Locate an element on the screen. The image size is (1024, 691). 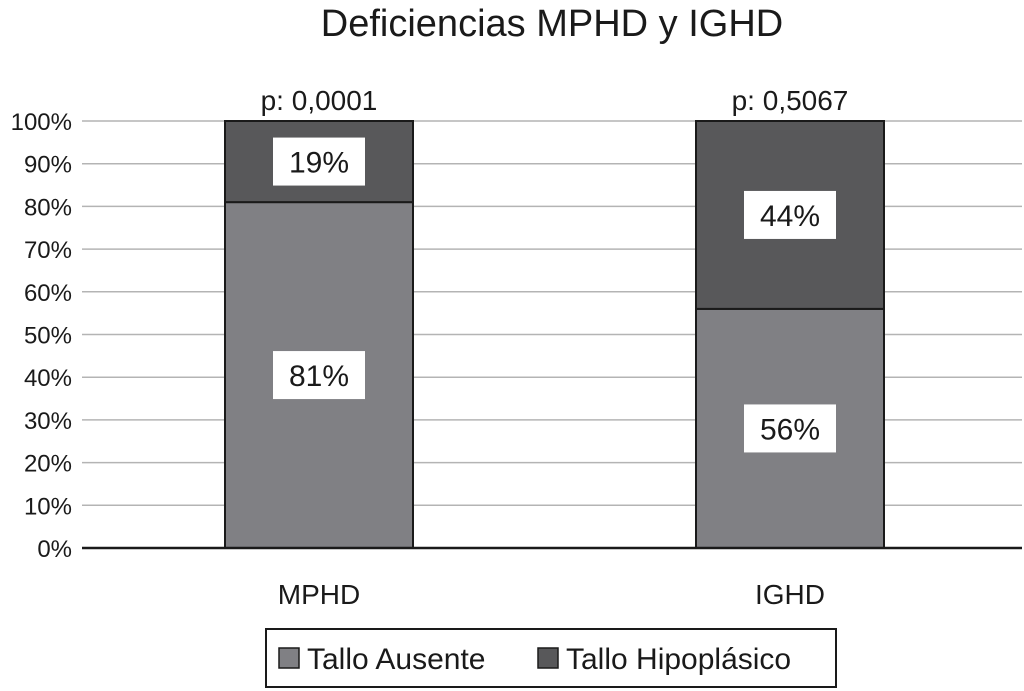
legend: Tallo Ausente Tallo Hipoplásico is located at coordinates (551, 658).